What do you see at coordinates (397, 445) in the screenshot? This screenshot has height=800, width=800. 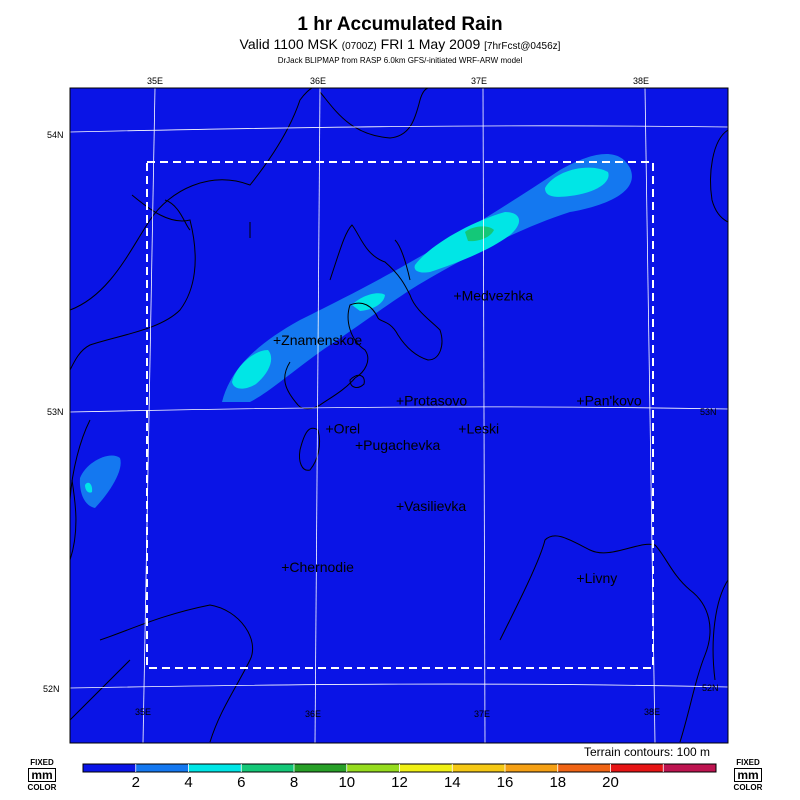 I see `town-label-pugachevka: +Pugachevka` at bounding box center [397, 445].